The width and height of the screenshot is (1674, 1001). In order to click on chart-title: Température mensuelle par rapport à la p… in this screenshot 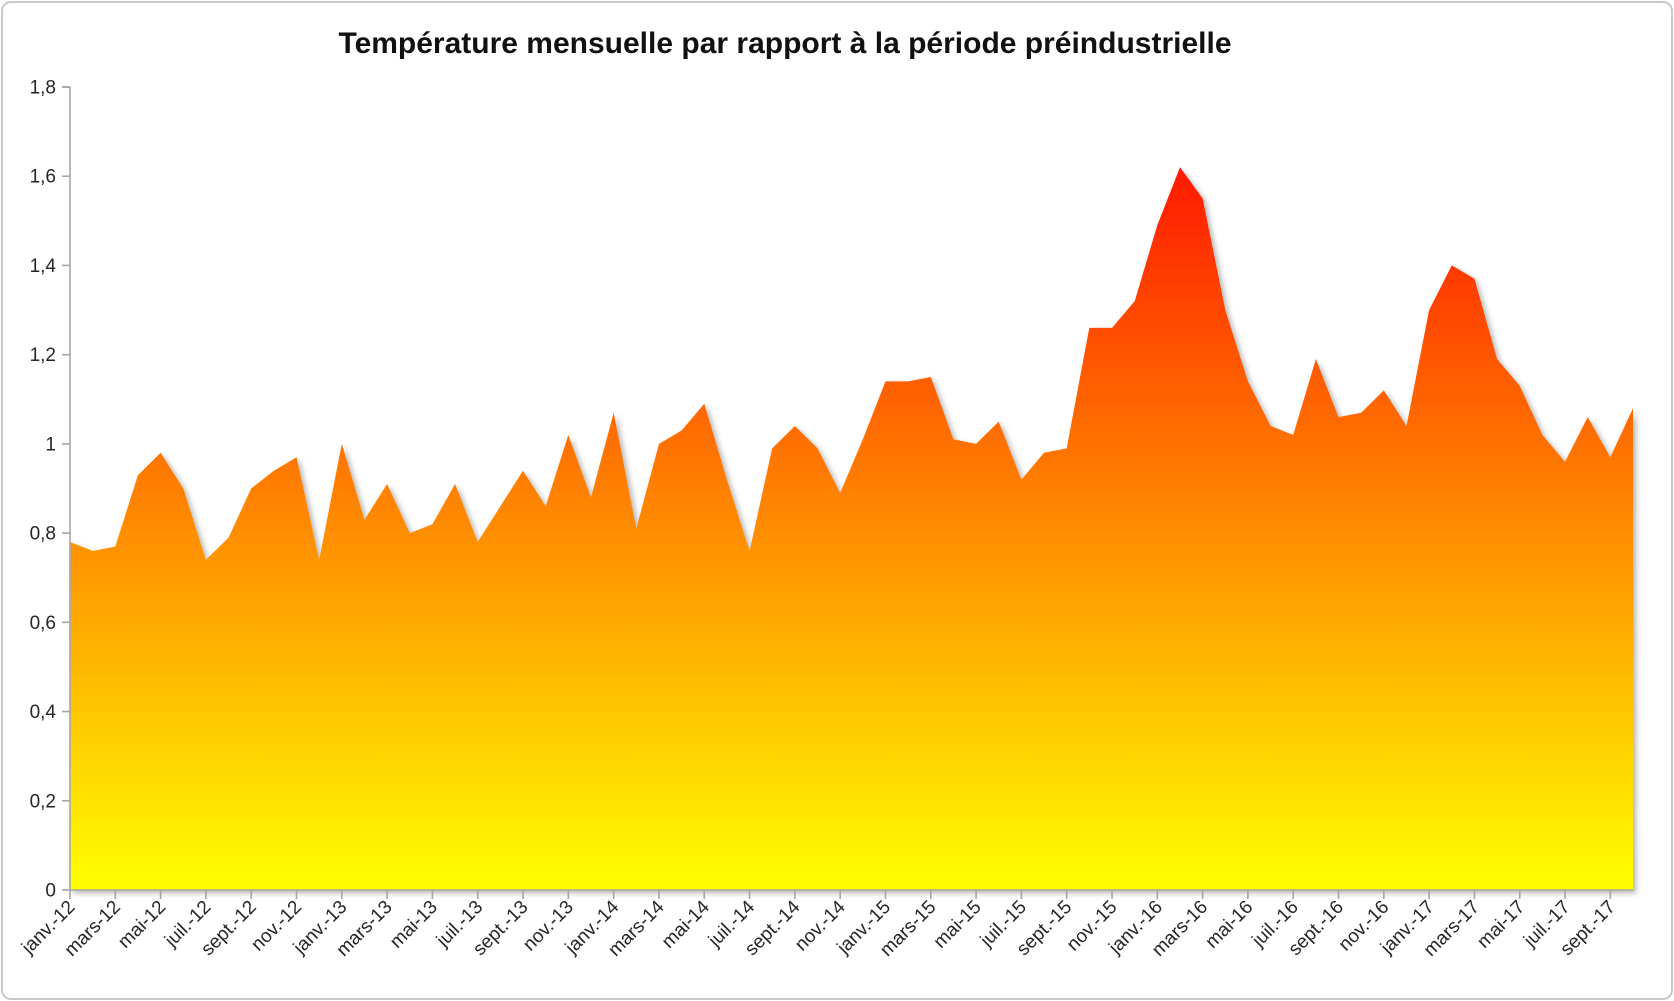, I will do `click(784, 43)`.